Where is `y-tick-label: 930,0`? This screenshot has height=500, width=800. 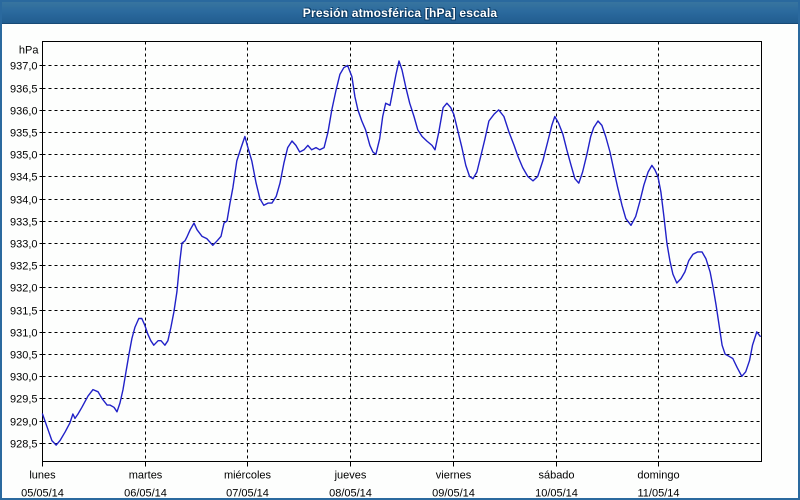 y-tick-label: 930,0 is located at coordinates (24, 378).